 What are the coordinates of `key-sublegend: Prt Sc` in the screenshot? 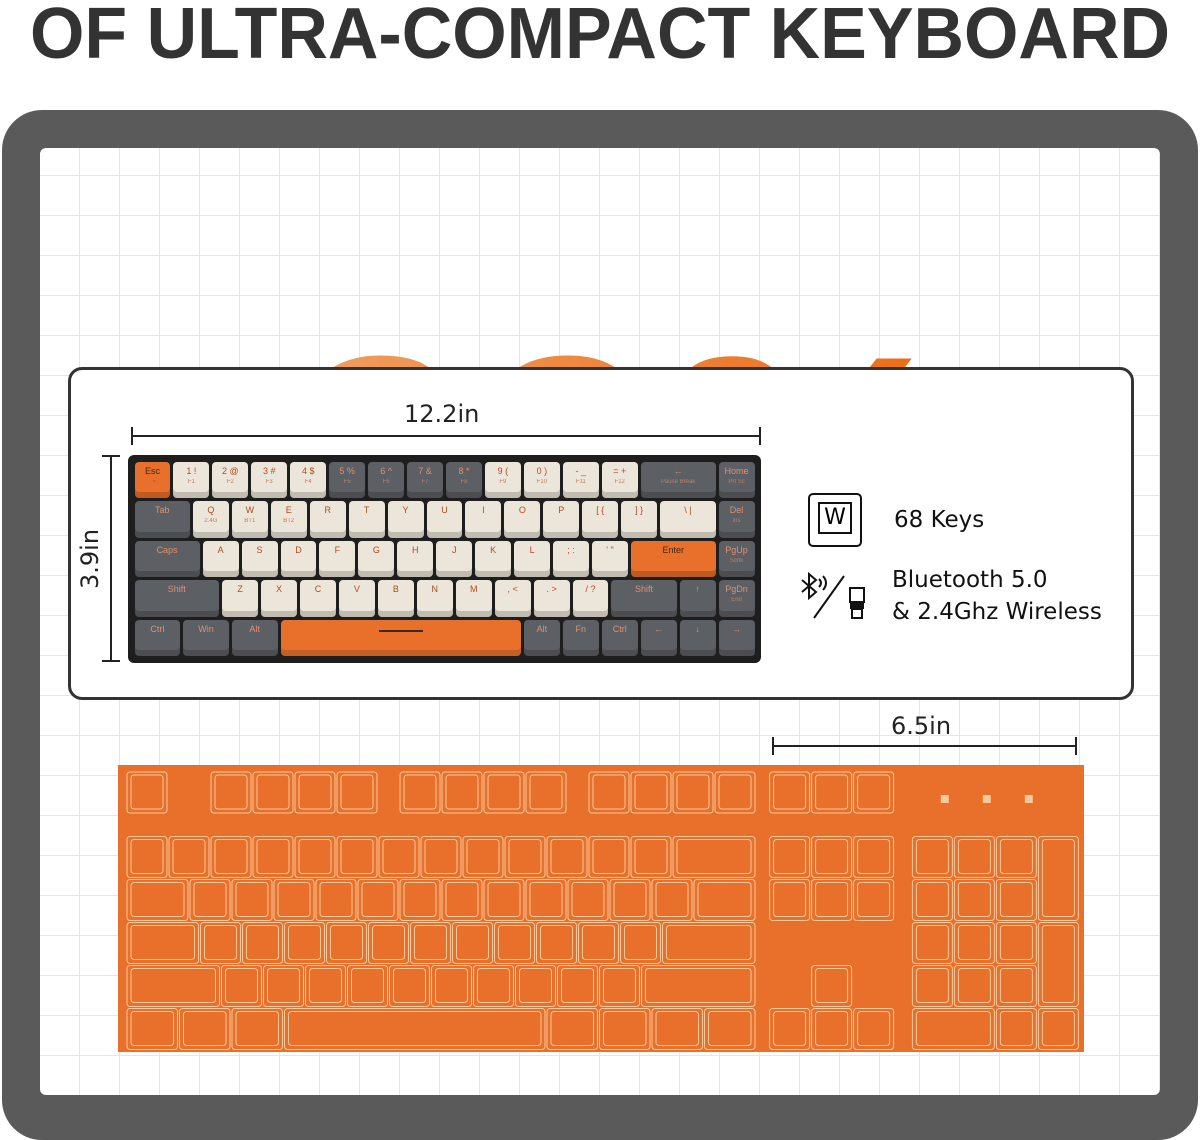 It's located at (736, 481).